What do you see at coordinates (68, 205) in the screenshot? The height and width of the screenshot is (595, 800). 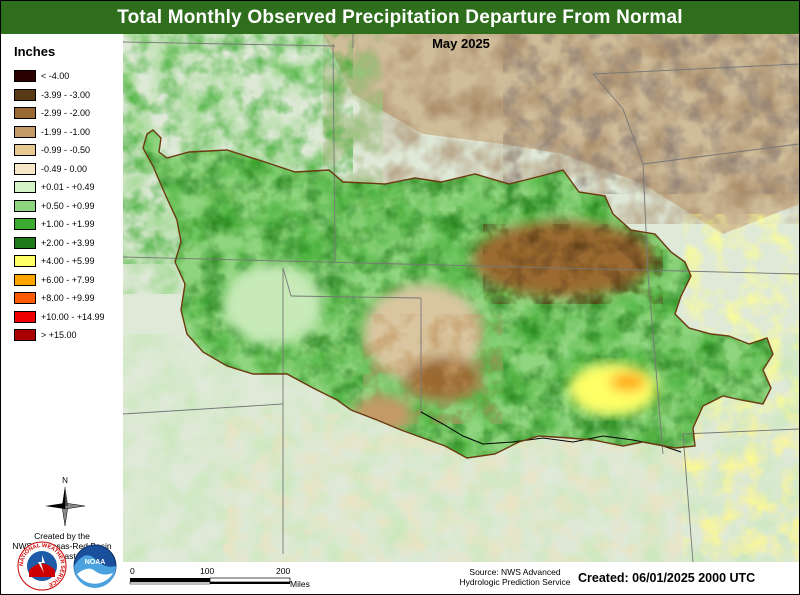 I see `legend-label: +0.50 - +0.99` at bounding box center [68, 205].